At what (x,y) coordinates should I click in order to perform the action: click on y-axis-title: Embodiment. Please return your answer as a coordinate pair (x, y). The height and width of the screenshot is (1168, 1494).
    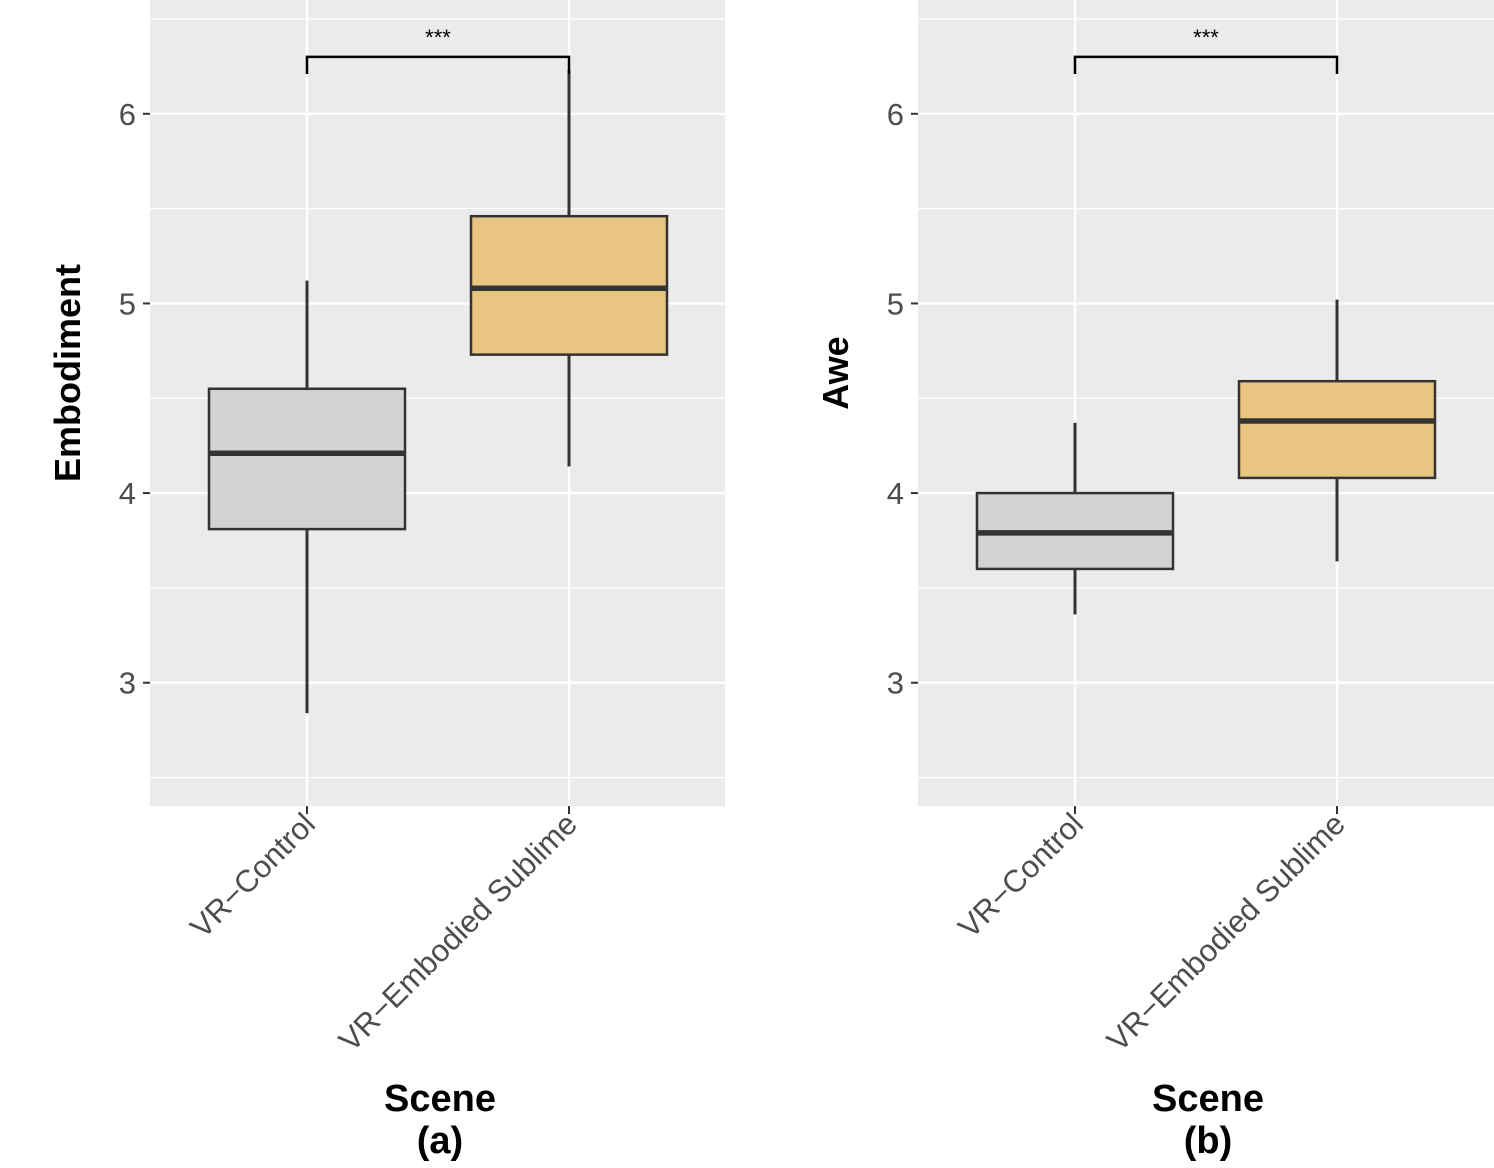
    Looking at the image, I should click on (67, 373).